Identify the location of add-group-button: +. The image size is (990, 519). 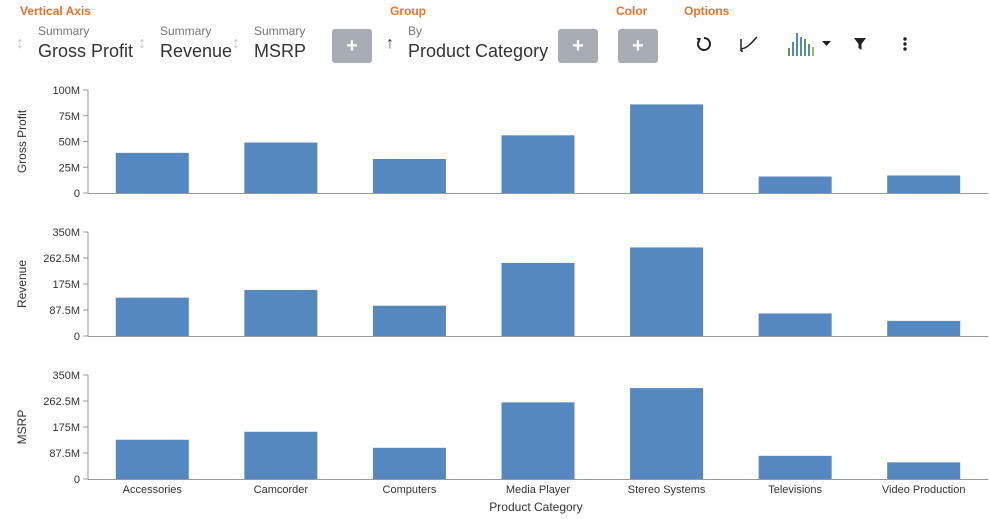
(578, 46).